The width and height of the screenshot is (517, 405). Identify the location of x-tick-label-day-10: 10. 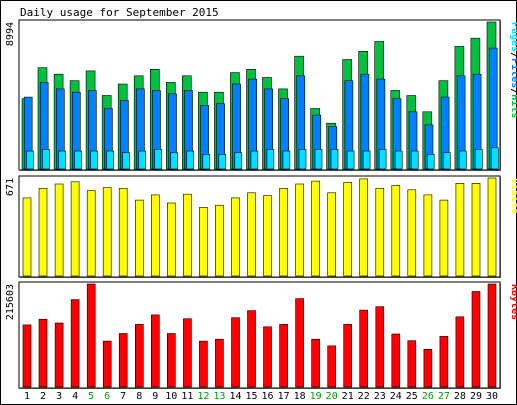
(171, 396).